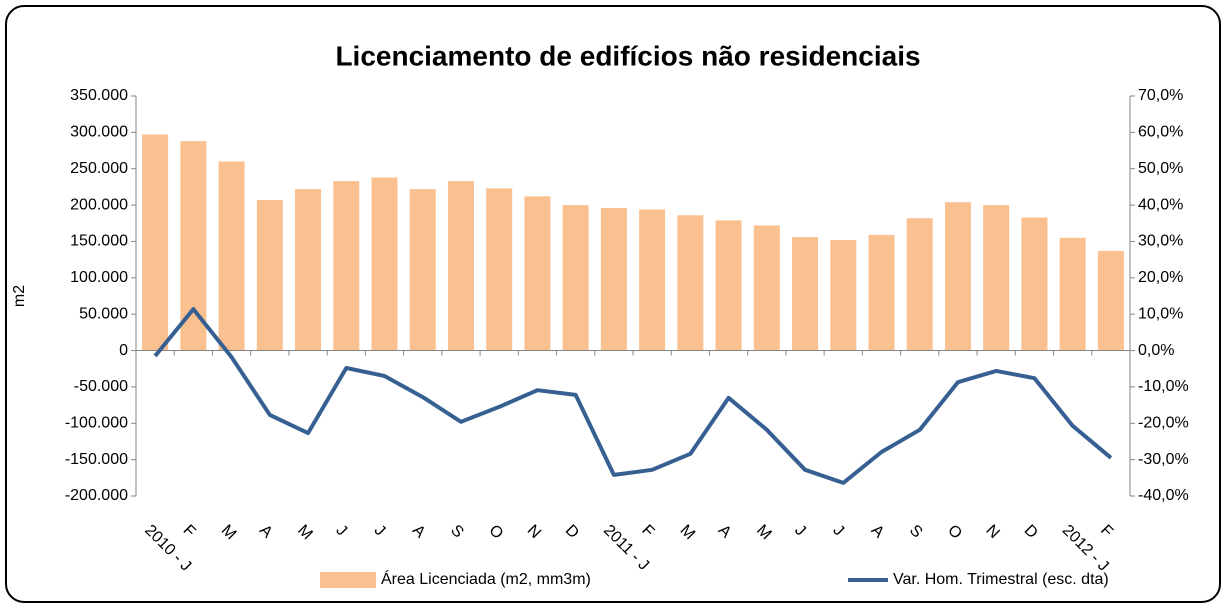 This screenshot has width=1227, height=608. Describe the element at coordinates (19, 296) in the screenshot. I see `y-axis-title: m2` at that location.